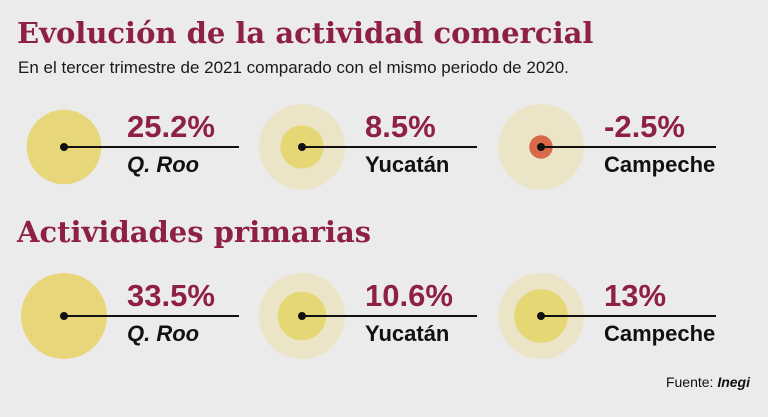  I want to click on source-name: Inegi, so click(733, 382).